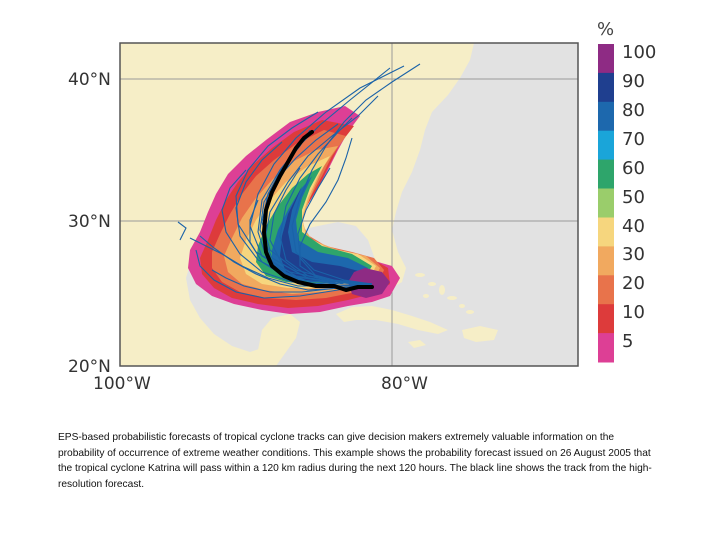  I want to click on land-jamaica, so click(417, 344).